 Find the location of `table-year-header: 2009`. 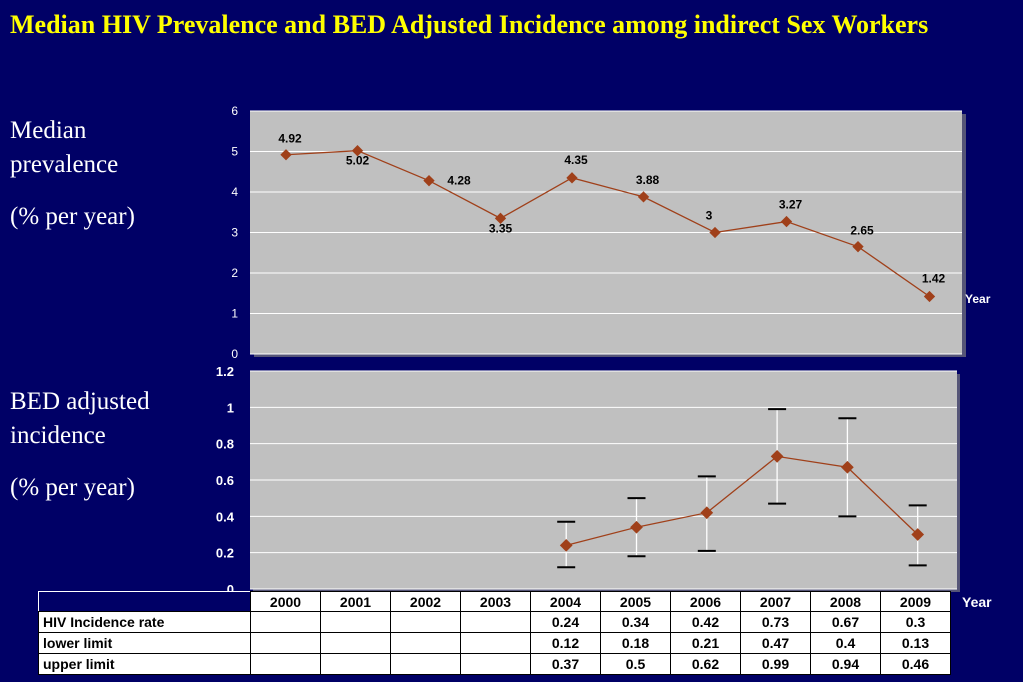

table-year-header: 2009 is located at coordinates (915, 601).